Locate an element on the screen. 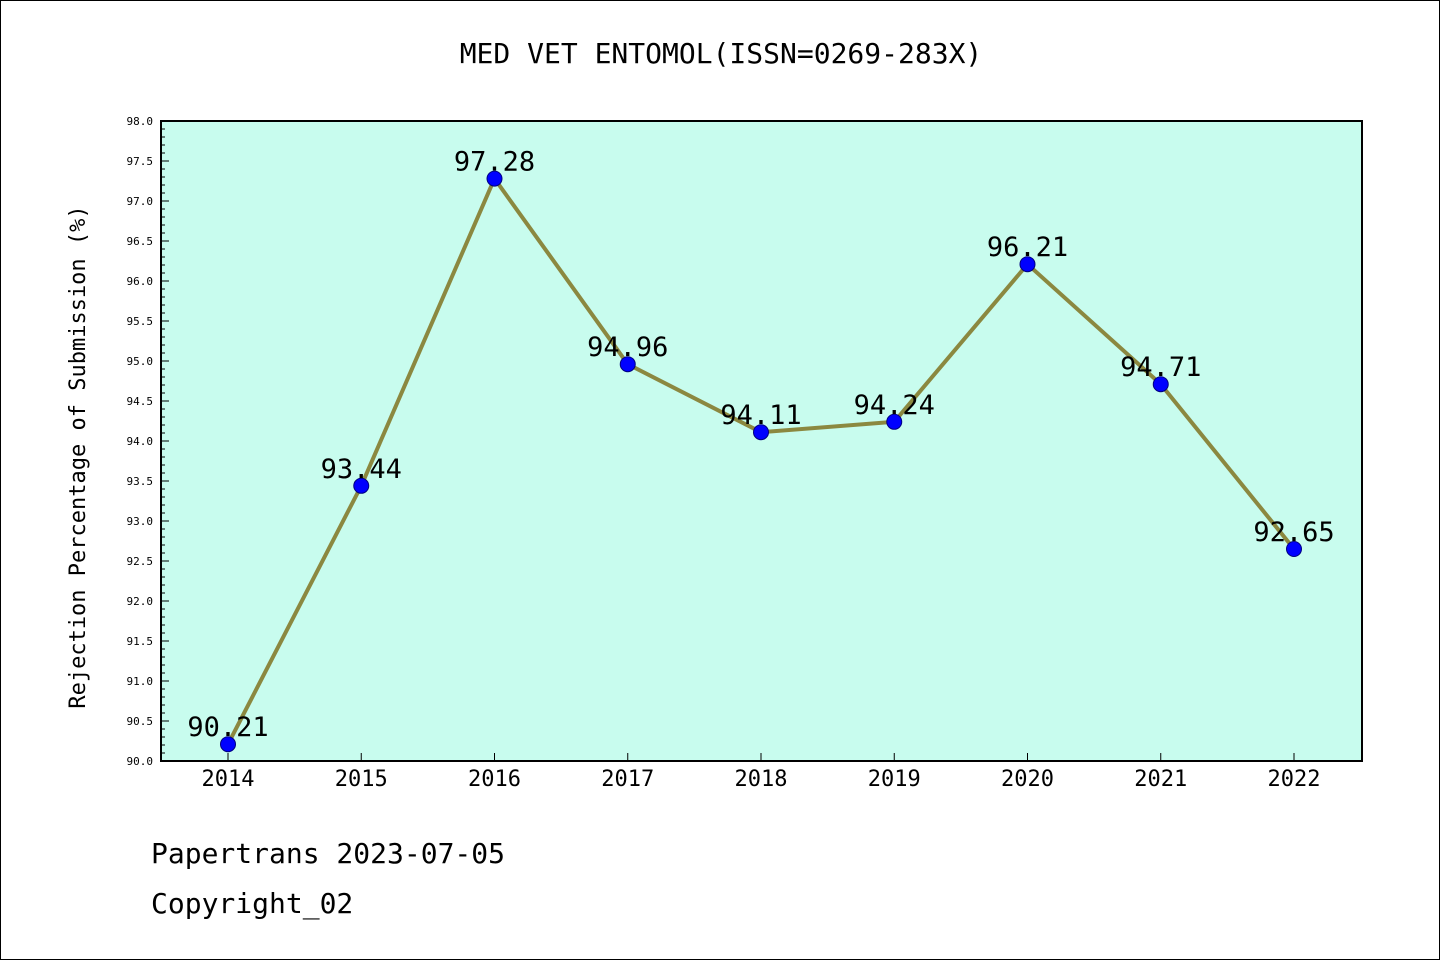  y-tick-label: 92.5 is located at coordinates (140, 561).